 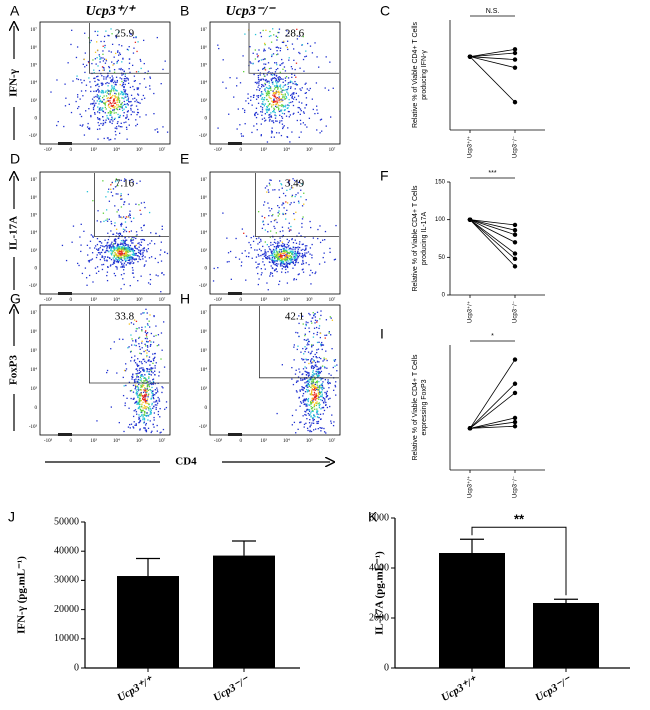 I want to click on plot-frame, so click(x=275, y=83).